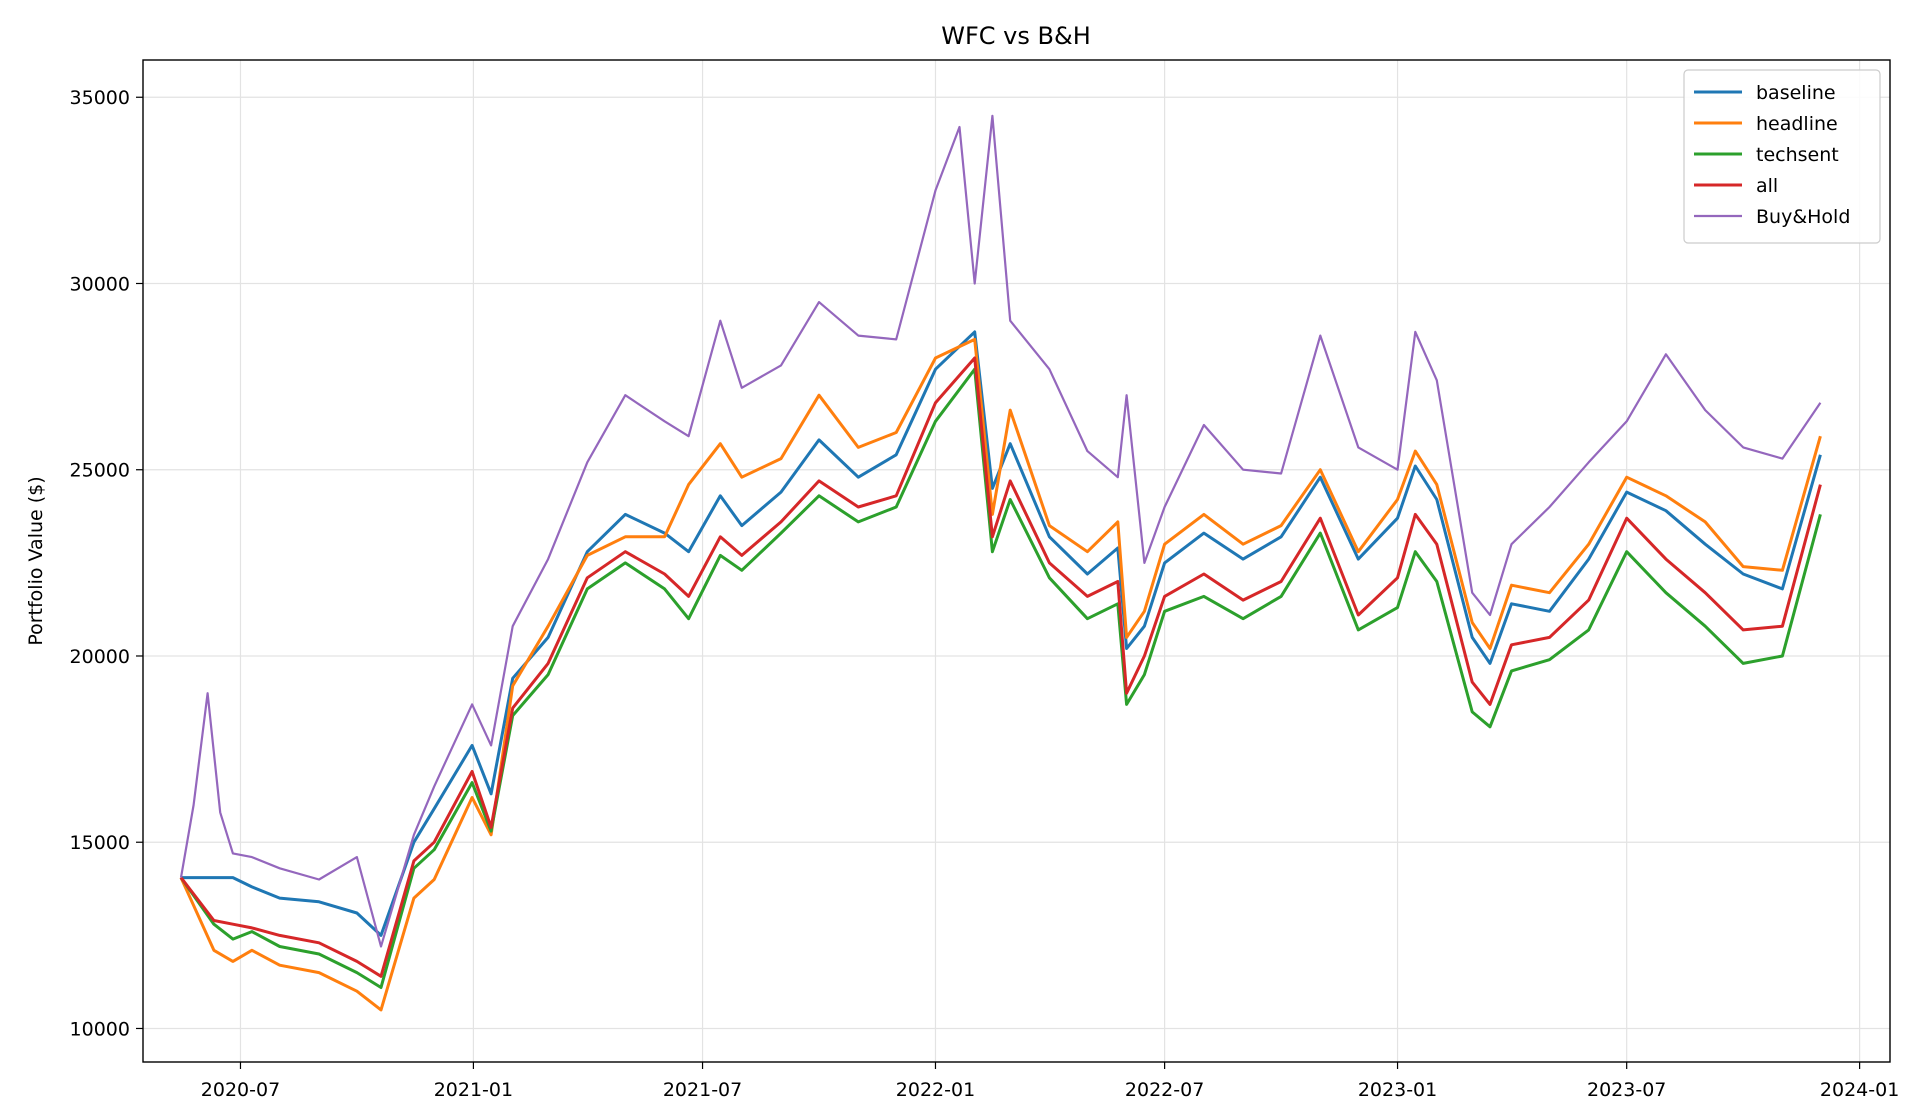  What do you see at coordinates (100, 1029) in the screenshot?
I see `y-tick-label: 10000` at bounding box center [100, 1029].